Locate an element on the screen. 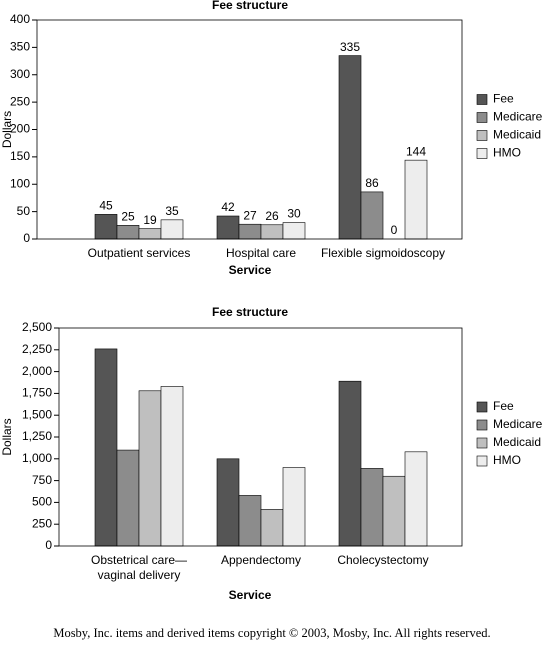  x-tick-label: Appendectomy is located at coordinates (261, 560).